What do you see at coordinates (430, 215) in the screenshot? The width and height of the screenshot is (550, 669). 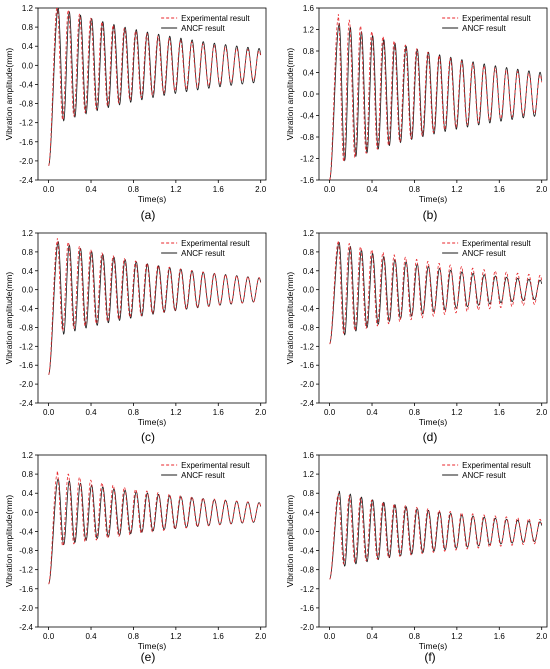 I see `panel-label: (b)` at bounding box center [430, 215].